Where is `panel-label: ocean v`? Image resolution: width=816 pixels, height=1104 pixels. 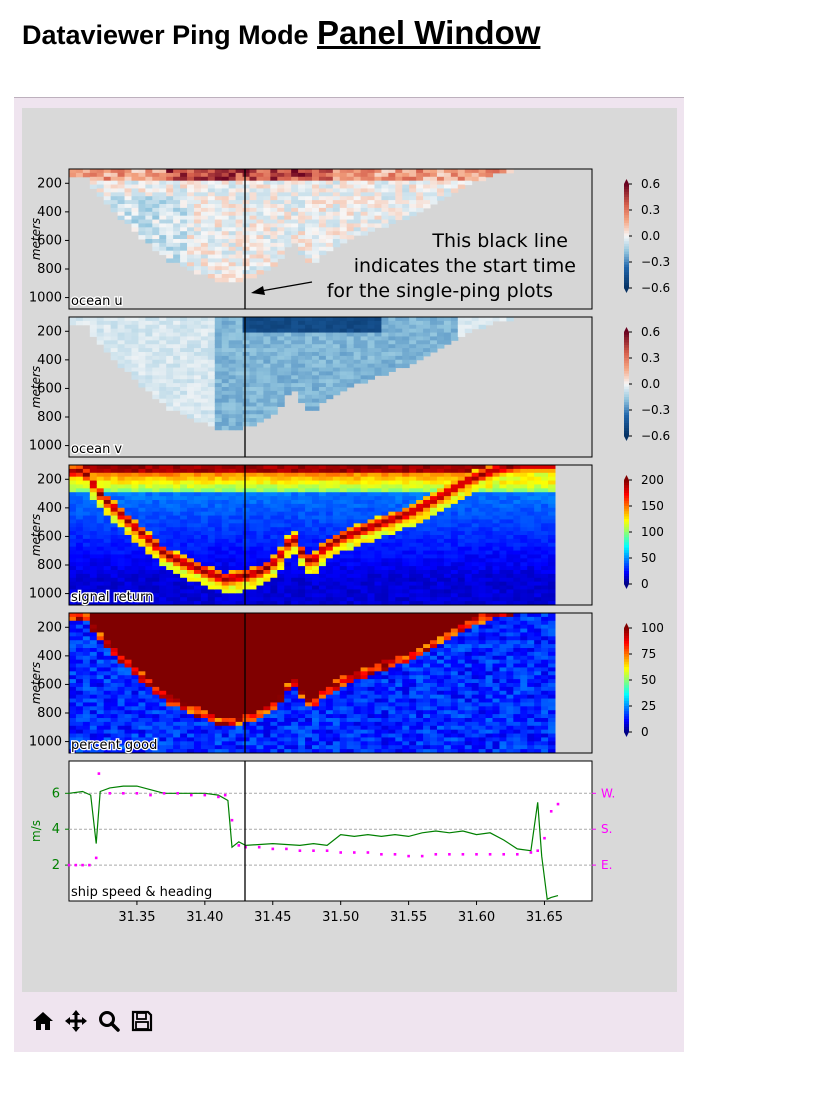
panel-label: ocean v is located at coordinates (96, 449).